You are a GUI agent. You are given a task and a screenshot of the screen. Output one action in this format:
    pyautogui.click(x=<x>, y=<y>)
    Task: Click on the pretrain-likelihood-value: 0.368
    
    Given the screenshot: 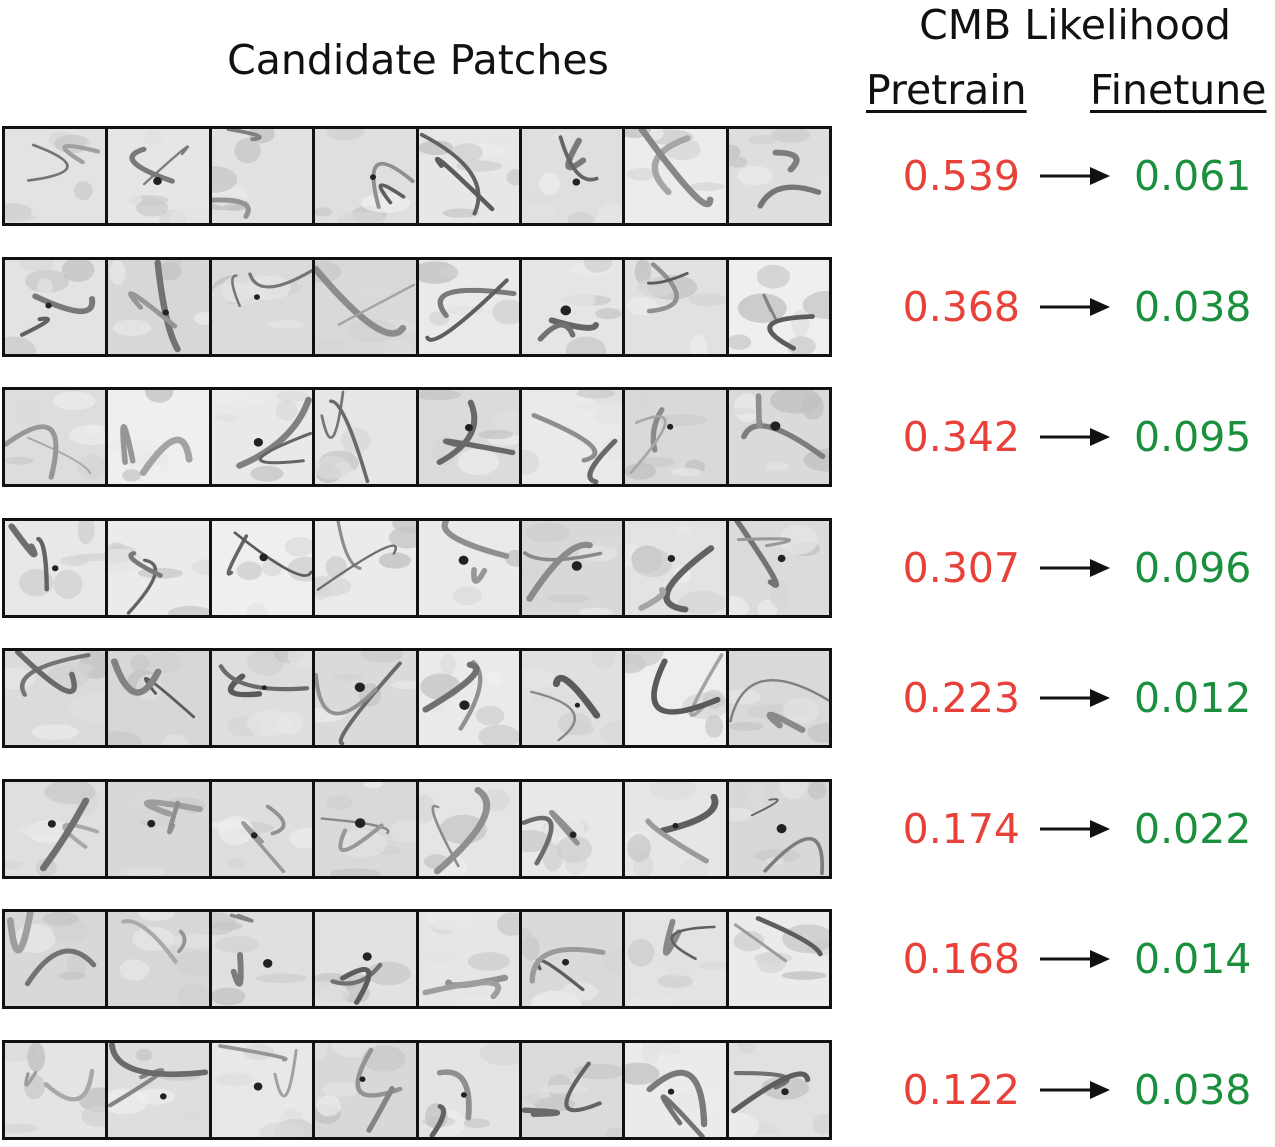 What is the action you would take?
    pyautogui.click(x=961, y=306)
    